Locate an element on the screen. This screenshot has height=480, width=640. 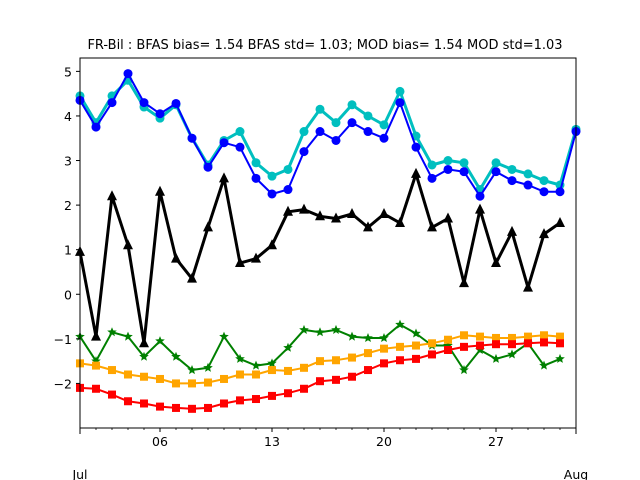
x-tick-label: 27 is located at coordinates (496, 441).